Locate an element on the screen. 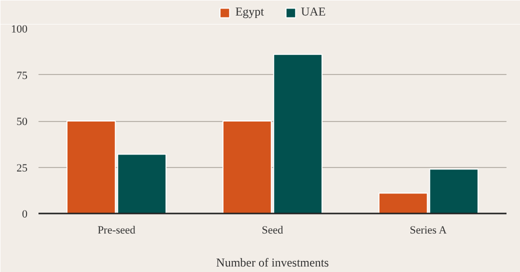  x-tick-label: Pre-seed is located at coordinates (117, 230).